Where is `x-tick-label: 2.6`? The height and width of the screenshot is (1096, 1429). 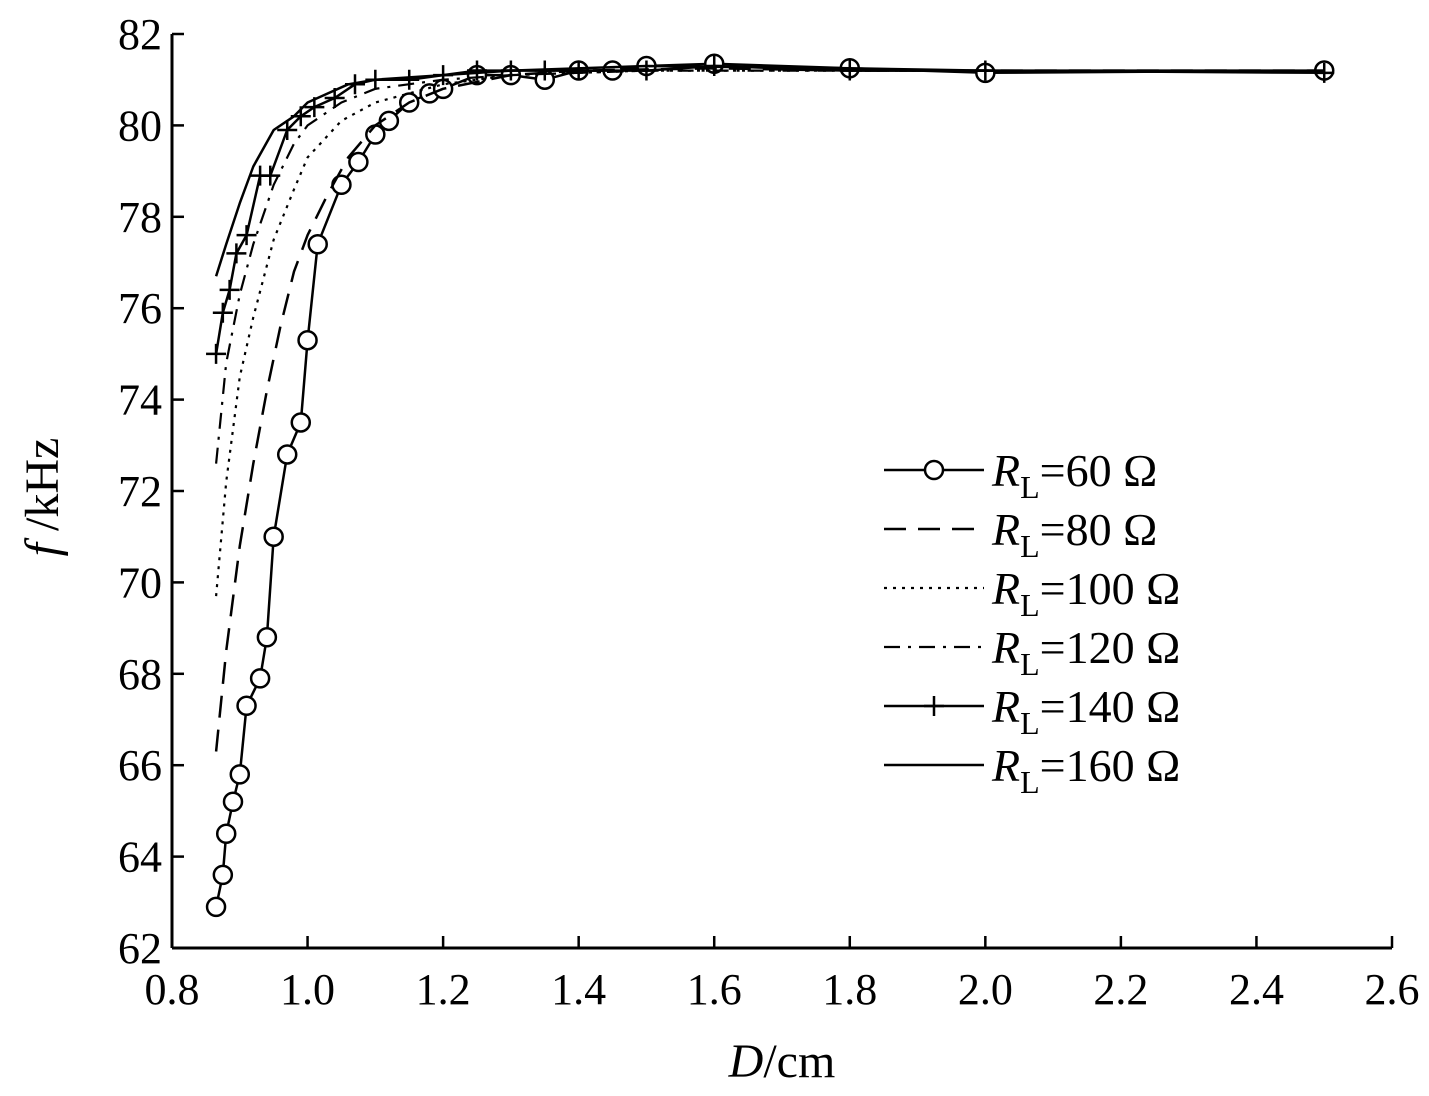
x-tick-label: 2.6 is located at coordinates (1392, 989).